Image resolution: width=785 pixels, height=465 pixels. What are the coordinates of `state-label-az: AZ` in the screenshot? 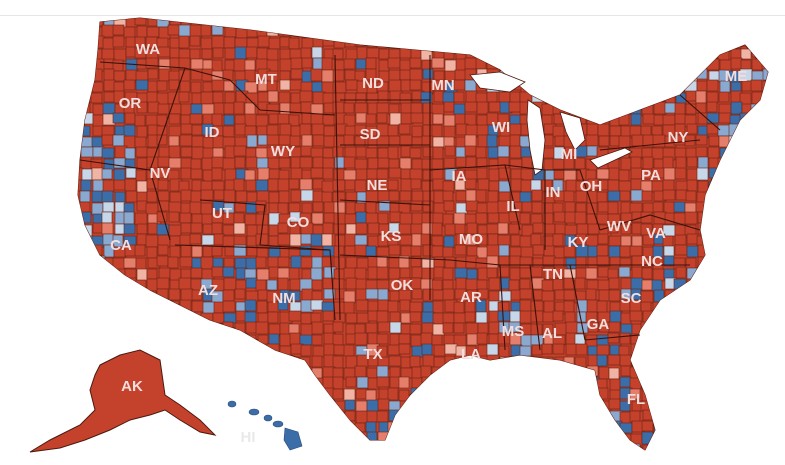 It's located at (208, 290).